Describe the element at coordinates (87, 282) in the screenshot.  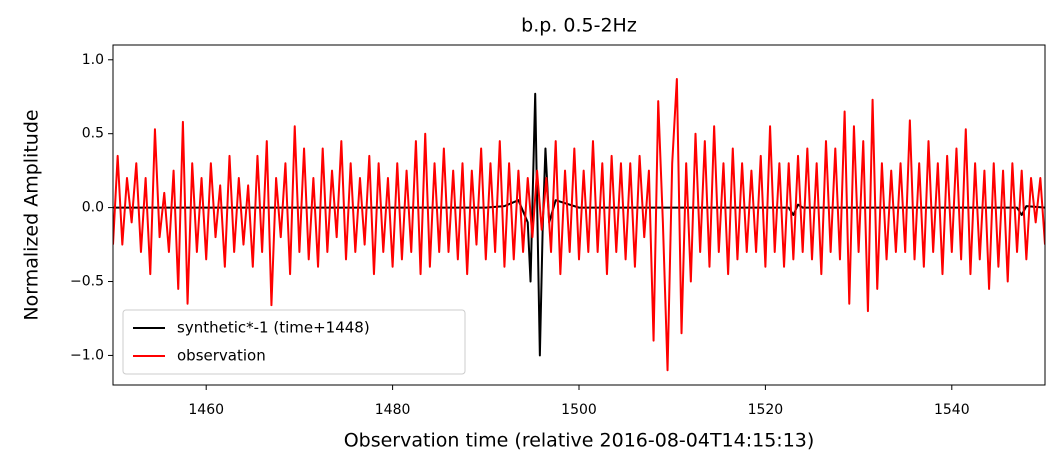
I see `y-tick-label: −0.5` at that location.